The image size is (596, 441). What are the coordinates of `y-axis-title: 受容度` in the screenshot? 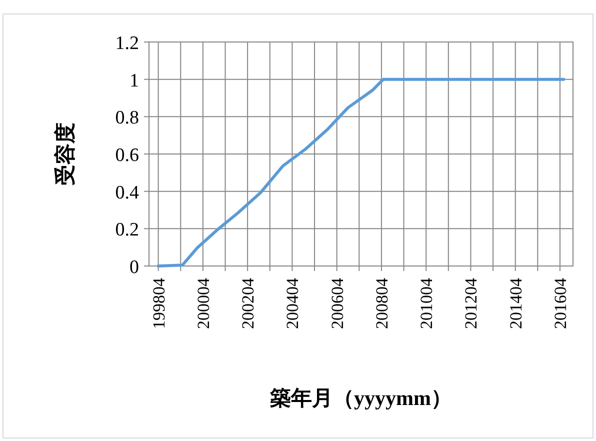 It's located at (65, 154).